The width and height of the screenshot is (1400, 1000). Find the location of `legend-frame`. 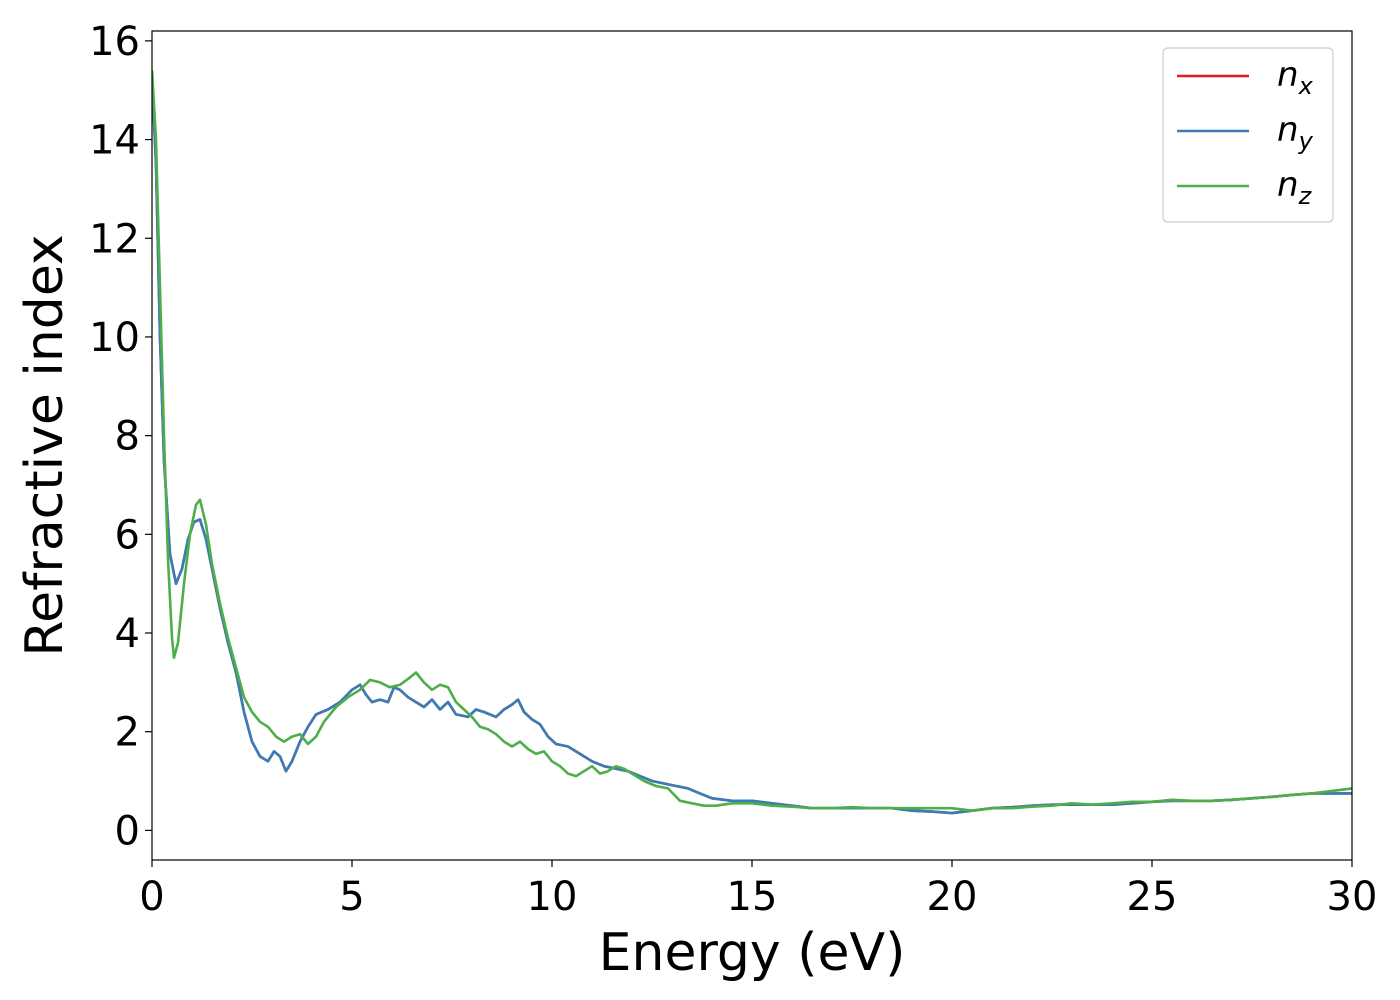

legend-frame is located at coordinates (1248, 135).